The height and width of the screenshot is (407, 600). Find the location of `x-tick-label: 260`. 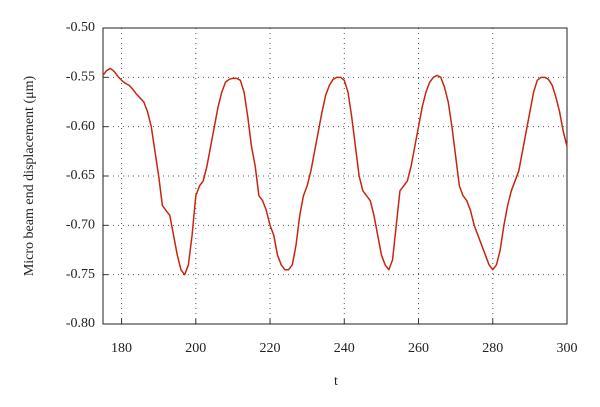

x-tick-label: 260 is located at coordinates (418, 348).